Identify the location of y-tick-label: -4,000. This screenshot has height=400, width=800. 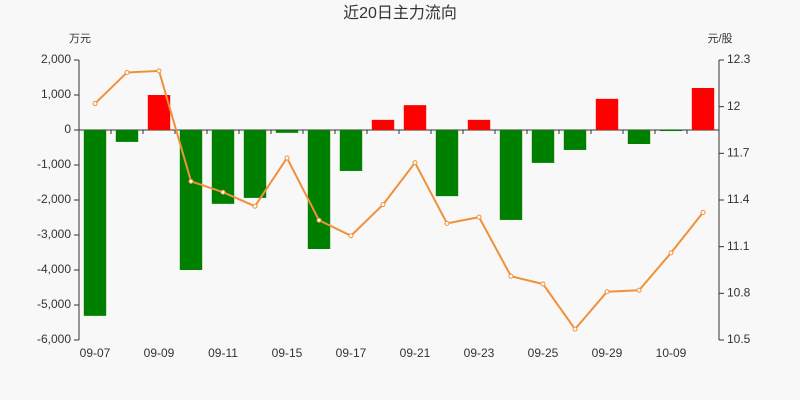
(54, 269).